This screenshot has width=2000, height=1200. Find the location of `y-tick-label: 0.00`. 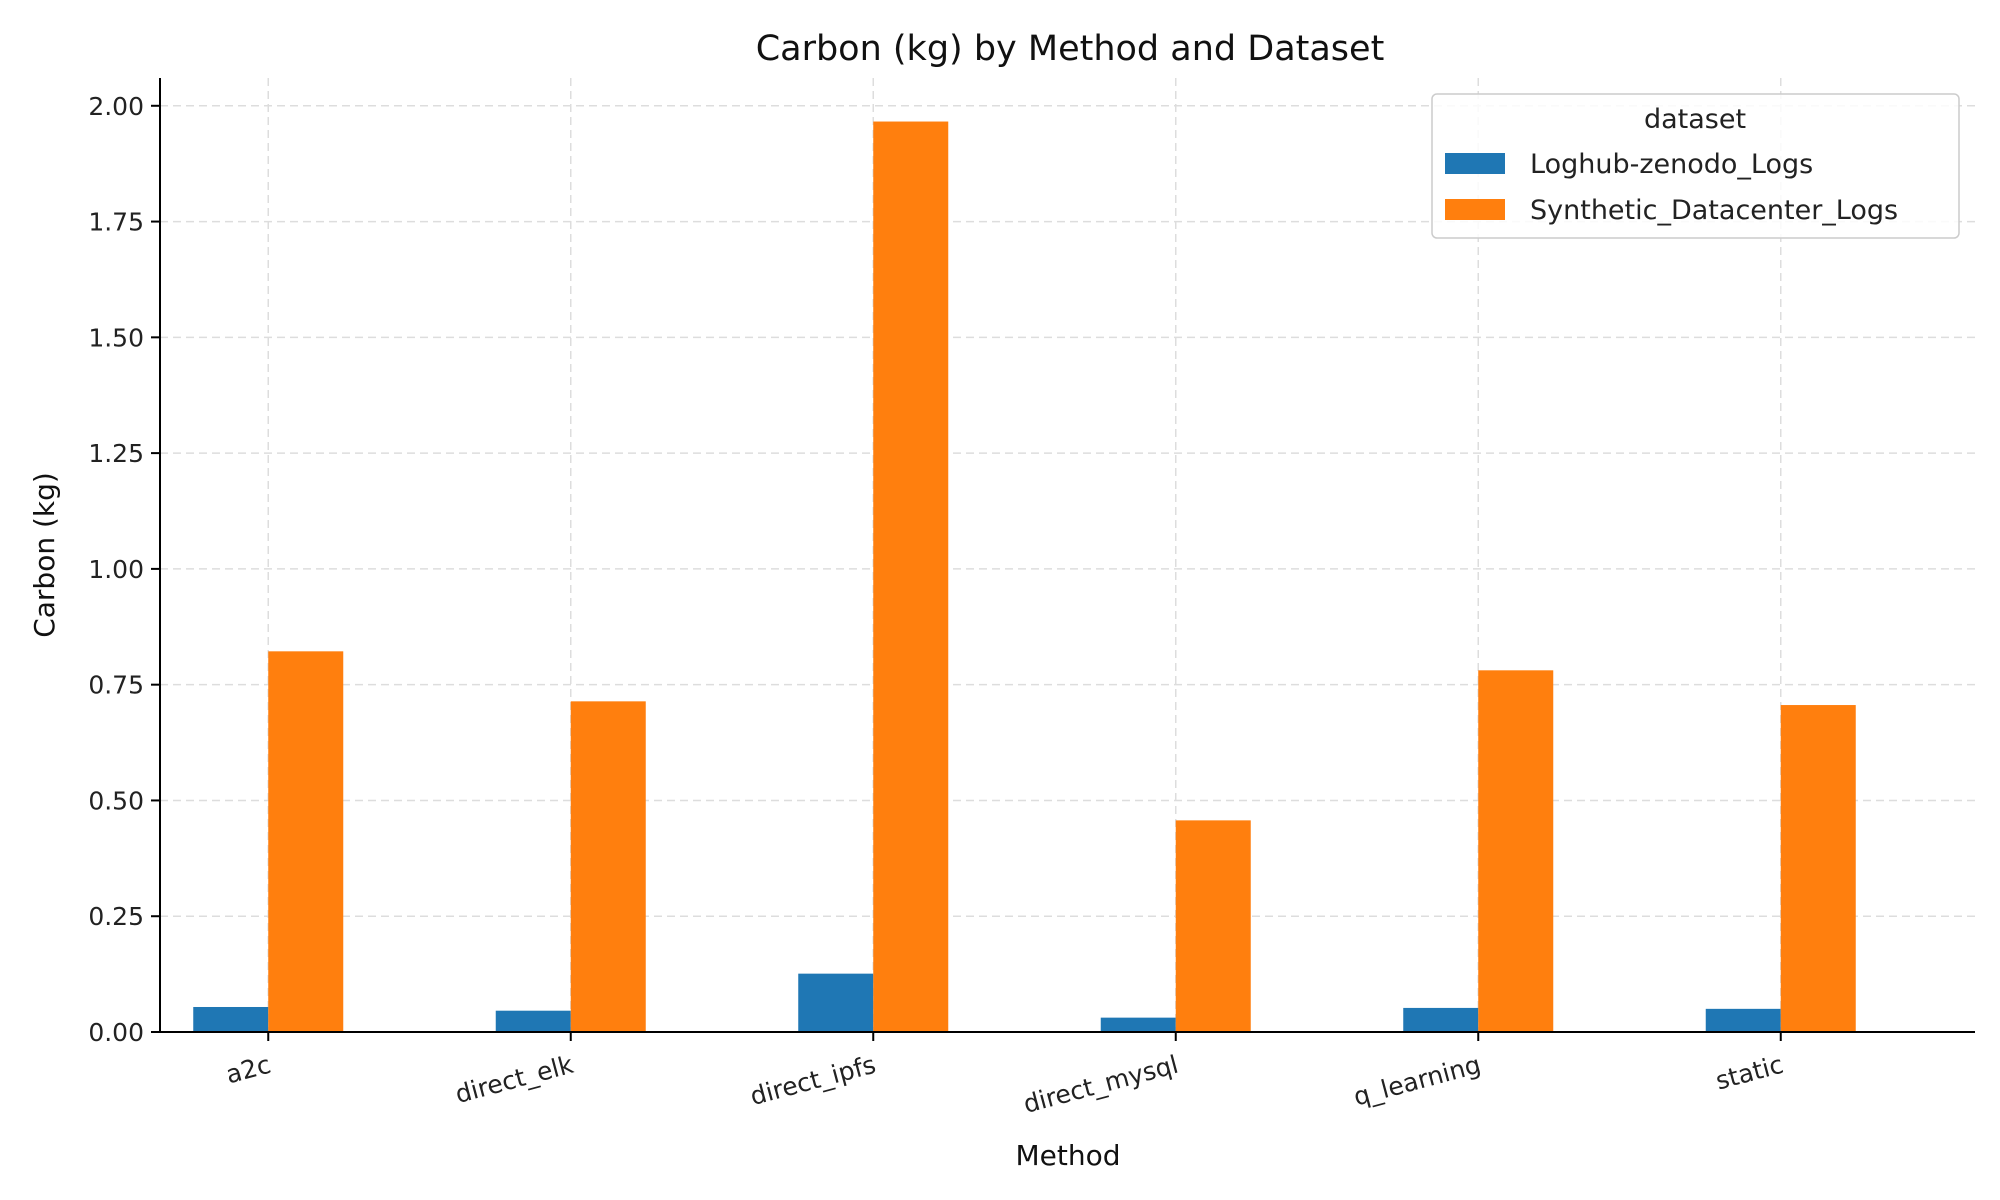

y-tick-label: 0.00 is located at coordinates (116, 1032).